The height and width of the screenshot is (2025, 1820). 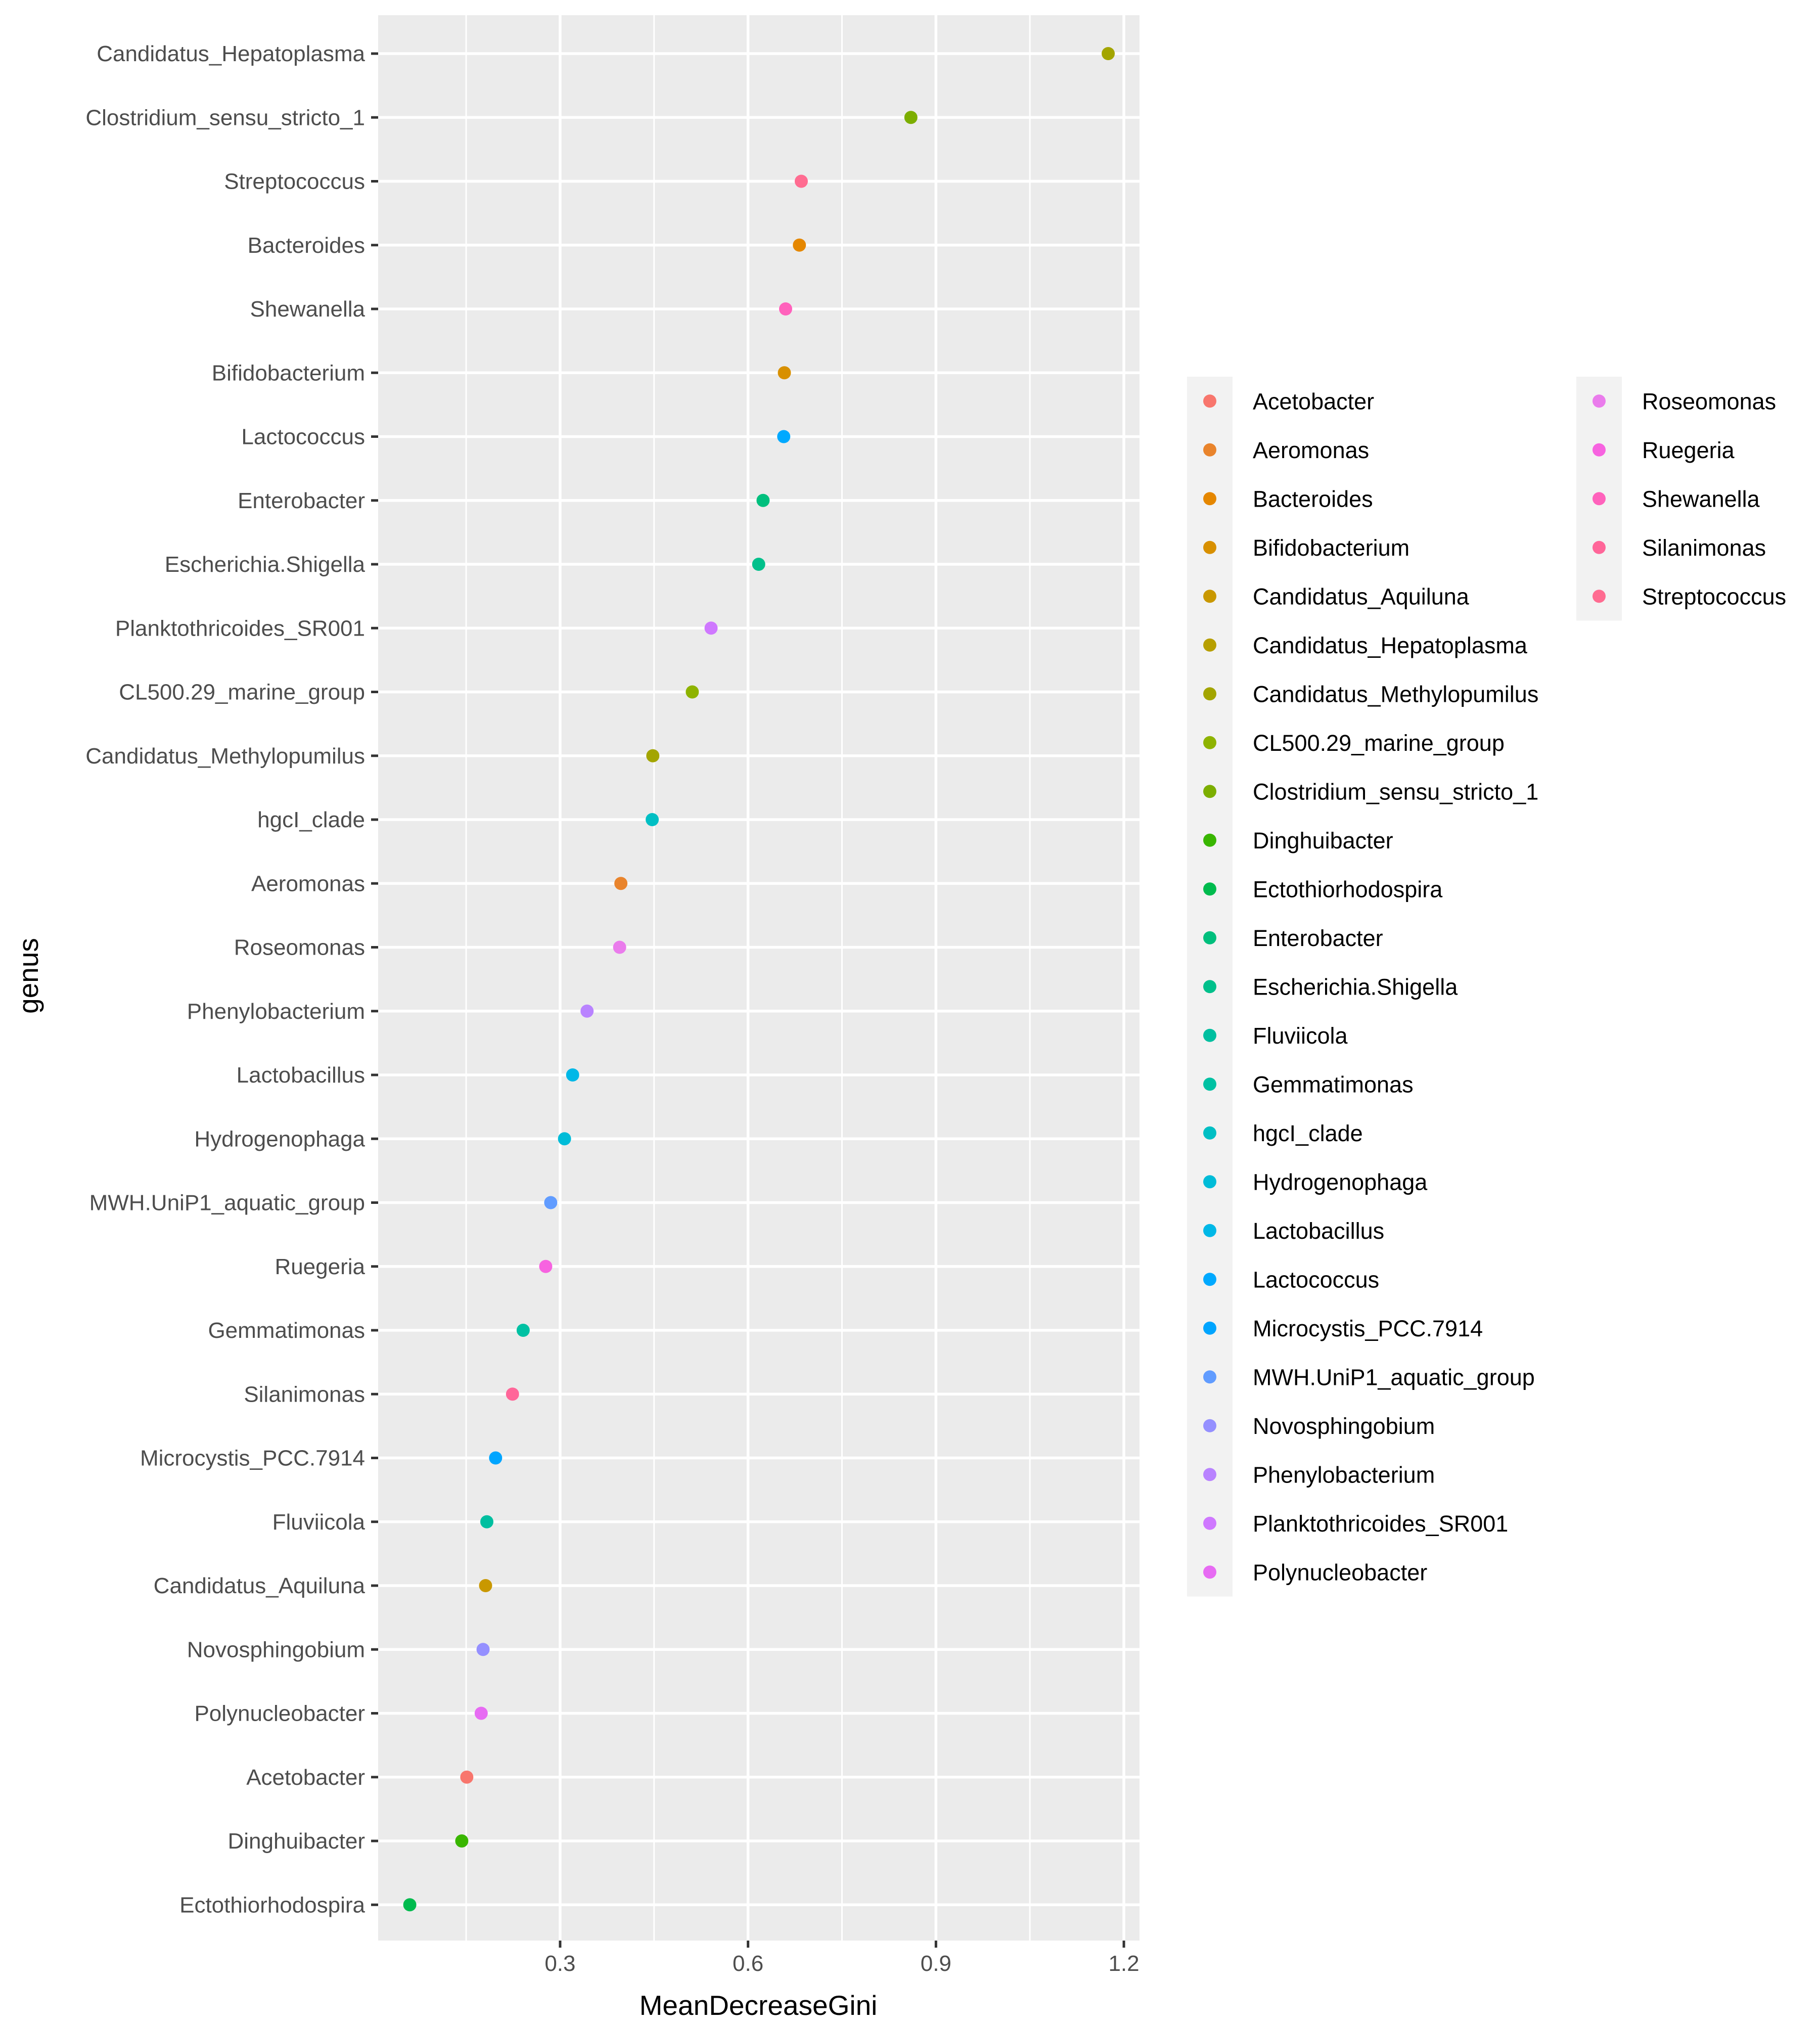 I want to click on legend-label: CL500.29_marine_group, so click(x=1379, y=743).